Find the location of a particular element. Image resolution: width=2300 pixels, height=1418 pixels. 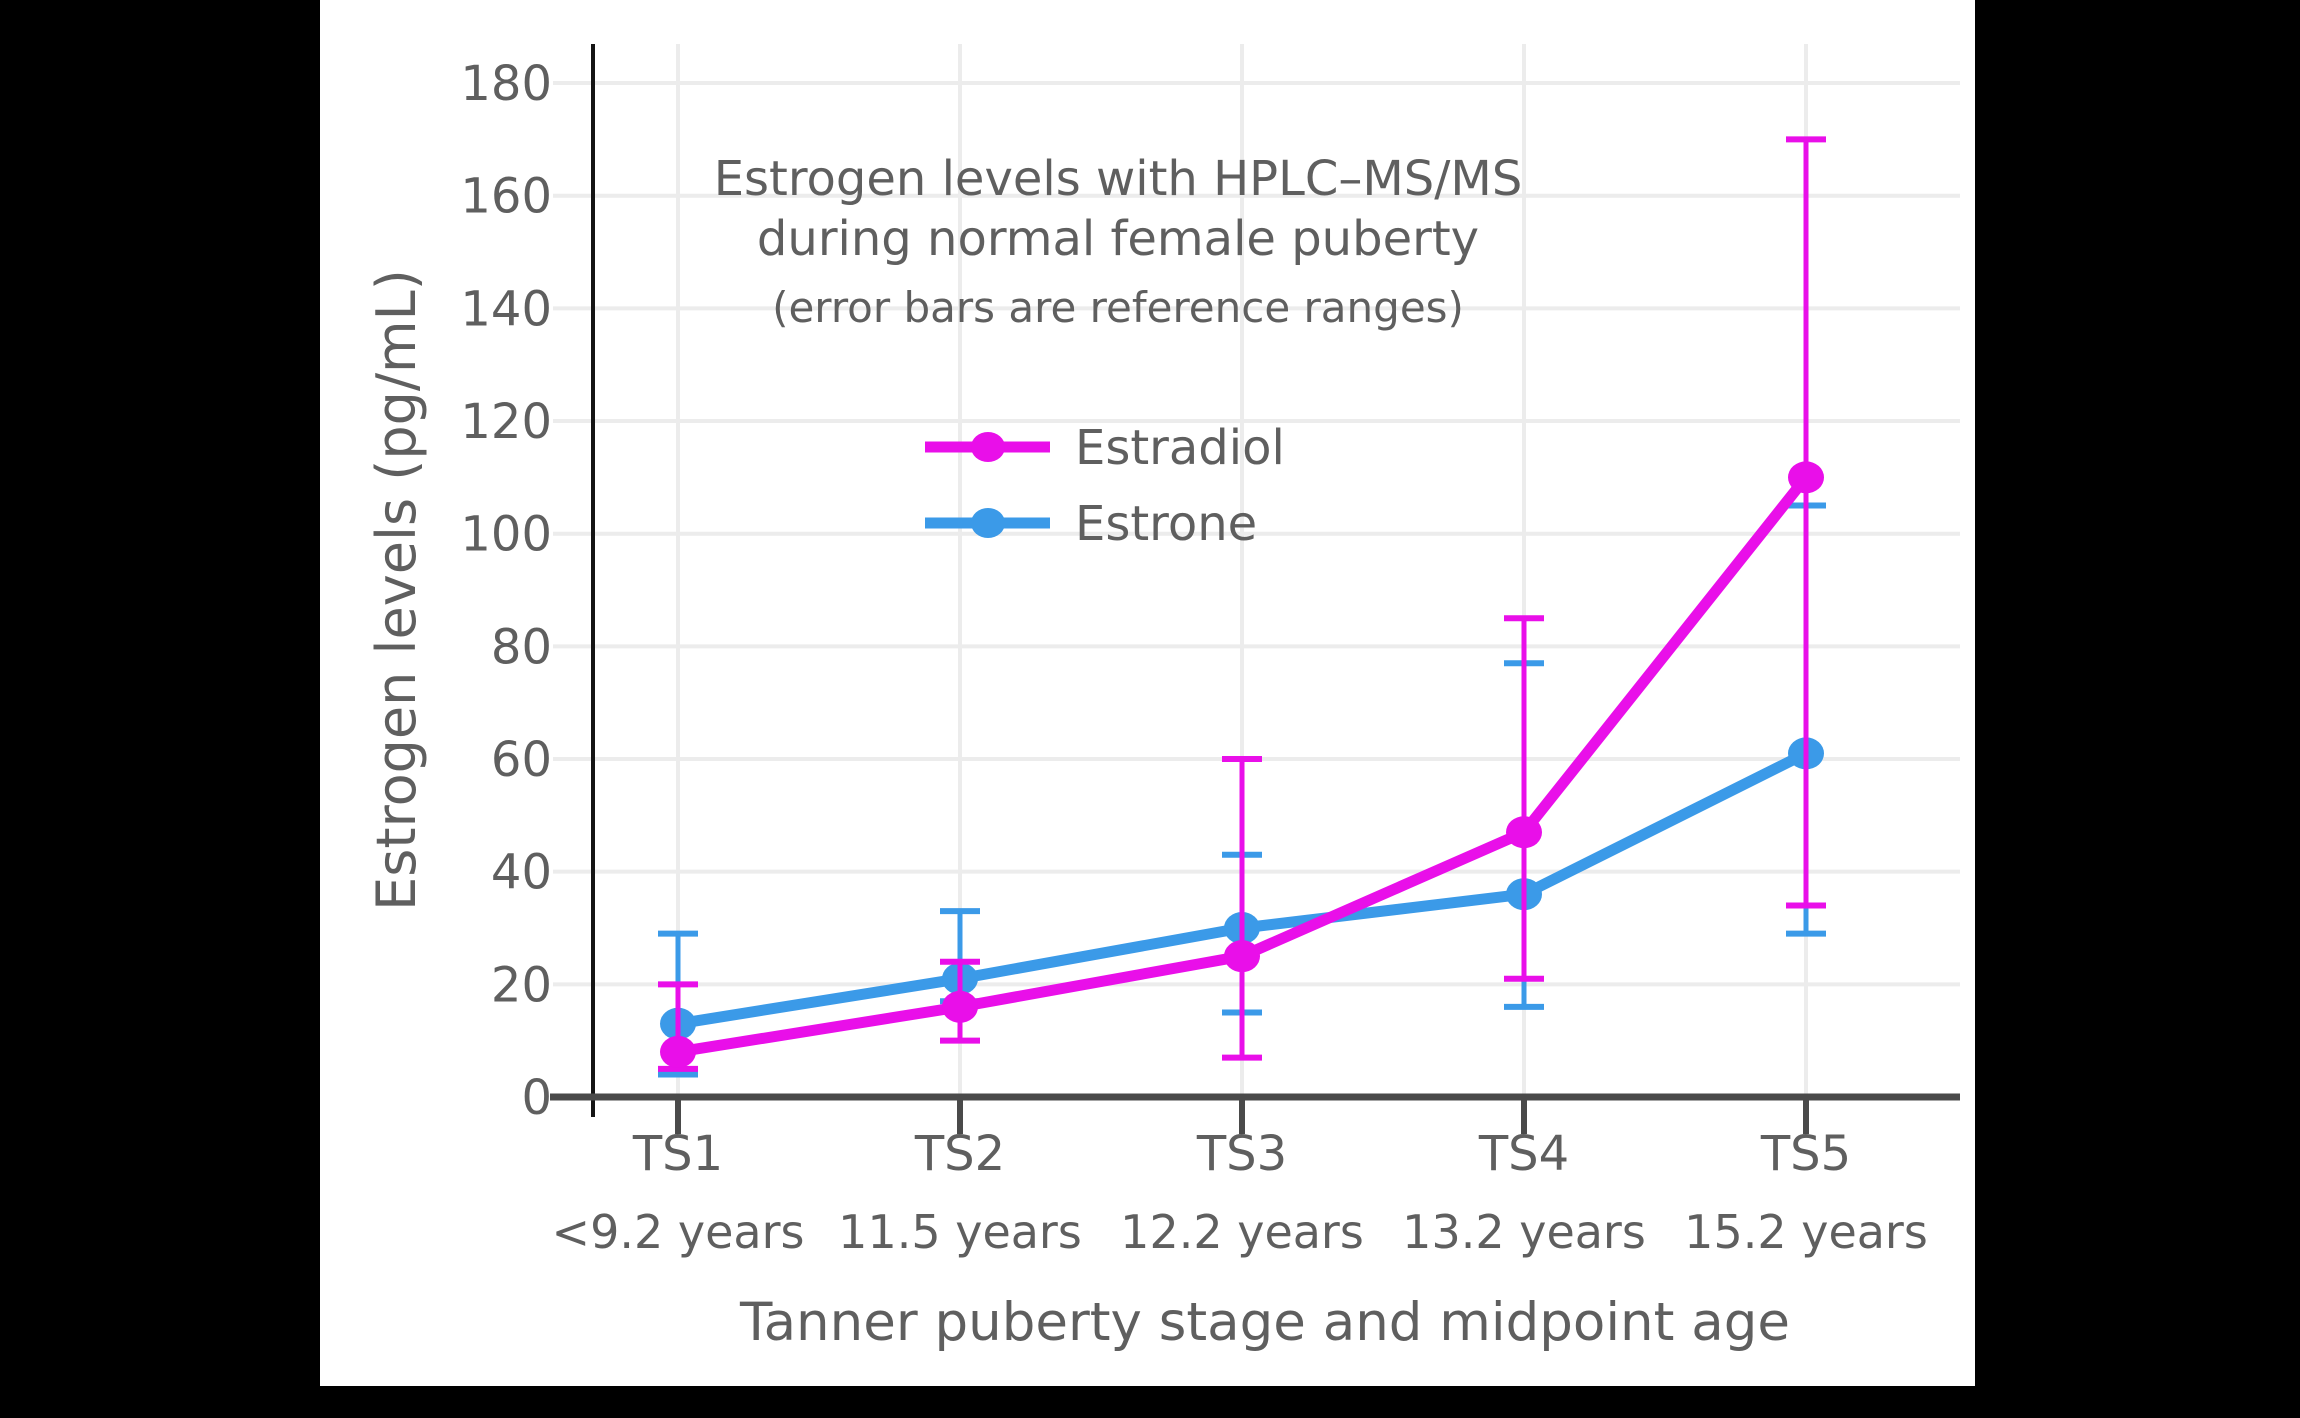

chart-subtitle: (error bars are reference ranges) is located at coordinates (1118, 307).